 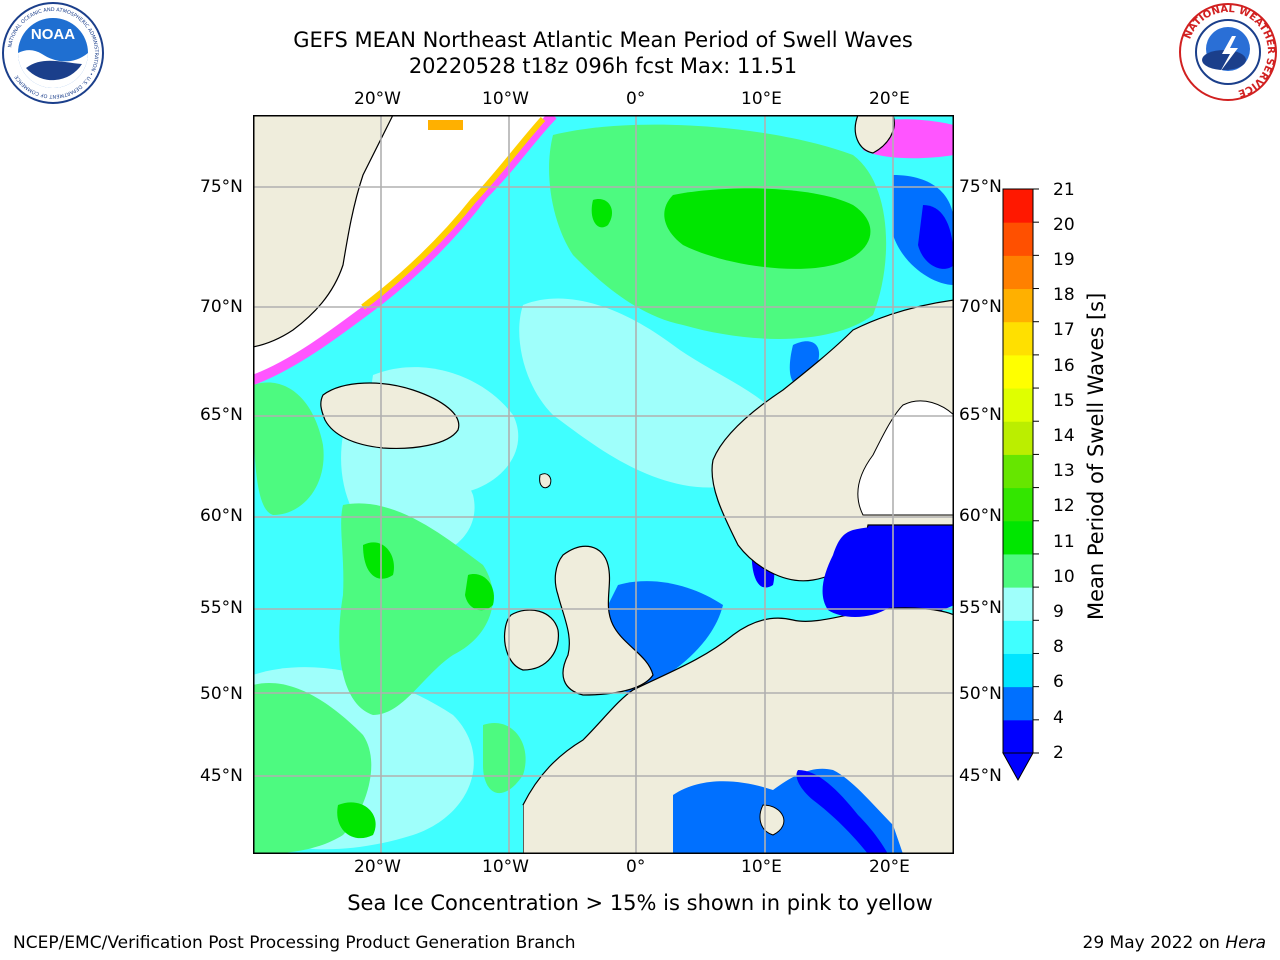 I want to click on lat-label-left-75n: 75°N, so click(x=221, y=187).